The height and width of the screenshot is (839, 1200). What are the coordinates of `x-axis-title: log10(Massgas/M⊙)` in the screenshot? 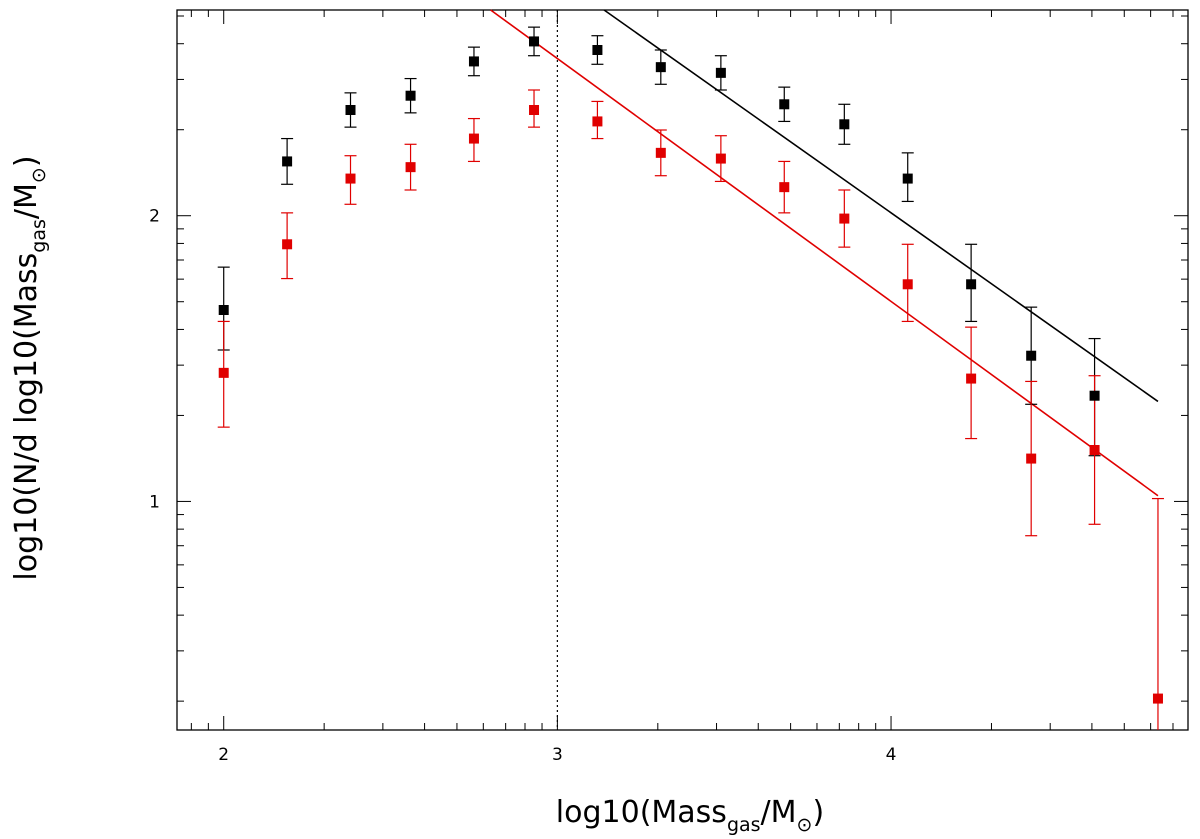 It's located at (690, 815).